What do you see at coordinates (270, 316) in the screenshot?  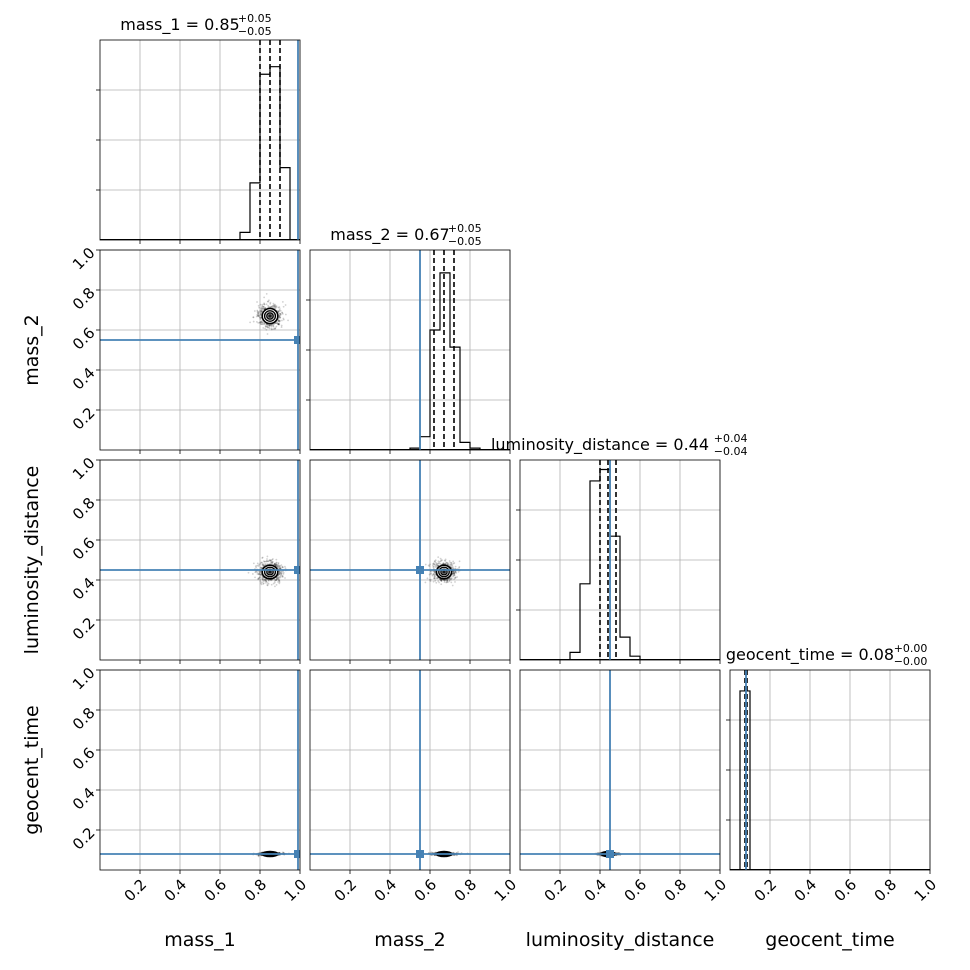 I see `contour-core` at bounding box center [270, 316].